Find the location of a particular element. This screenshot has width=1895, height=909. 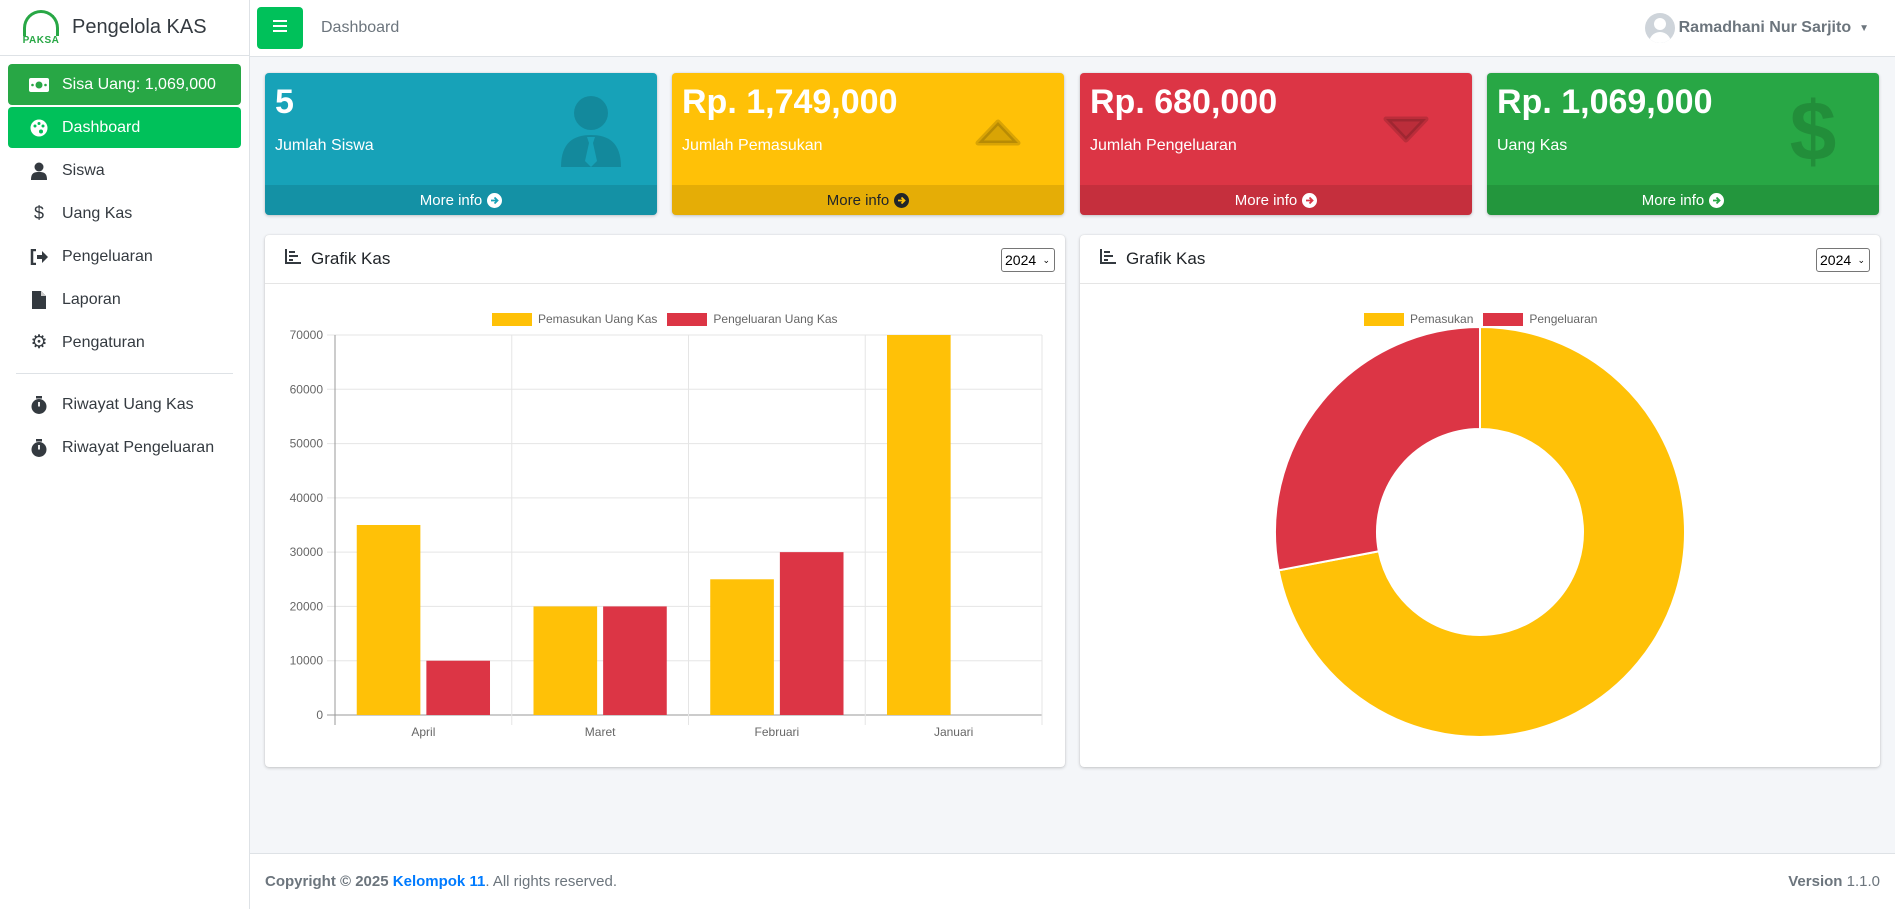

rights-text: . All rights reserved. is located at coordinates (551, 881).